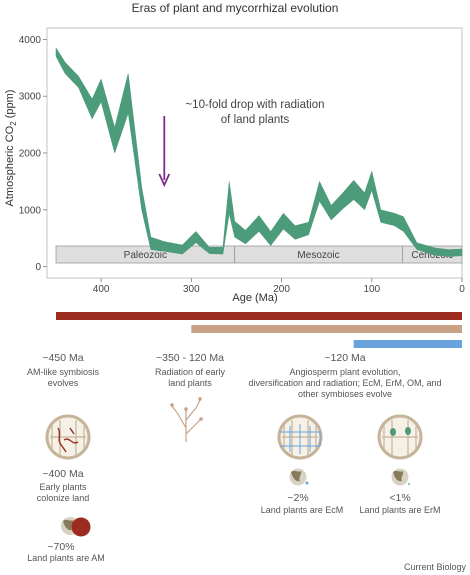  I want to click on ecm-percent: ~2%, so click(297, 498).